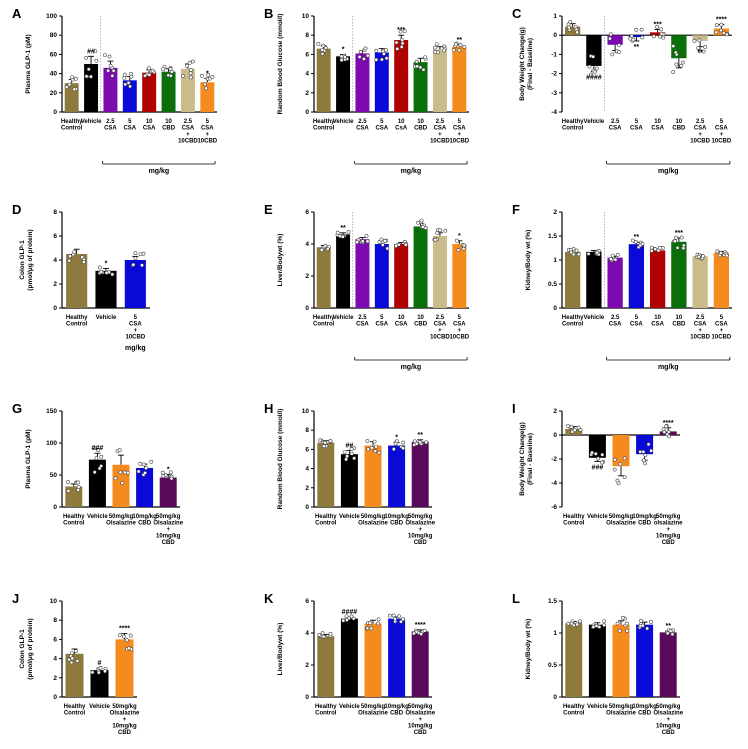 The width and height of the screenshot is (748, 749). I want to click on y-axis-label: Colon GLP-1(pmol/μg of protein), so click(26, 259).